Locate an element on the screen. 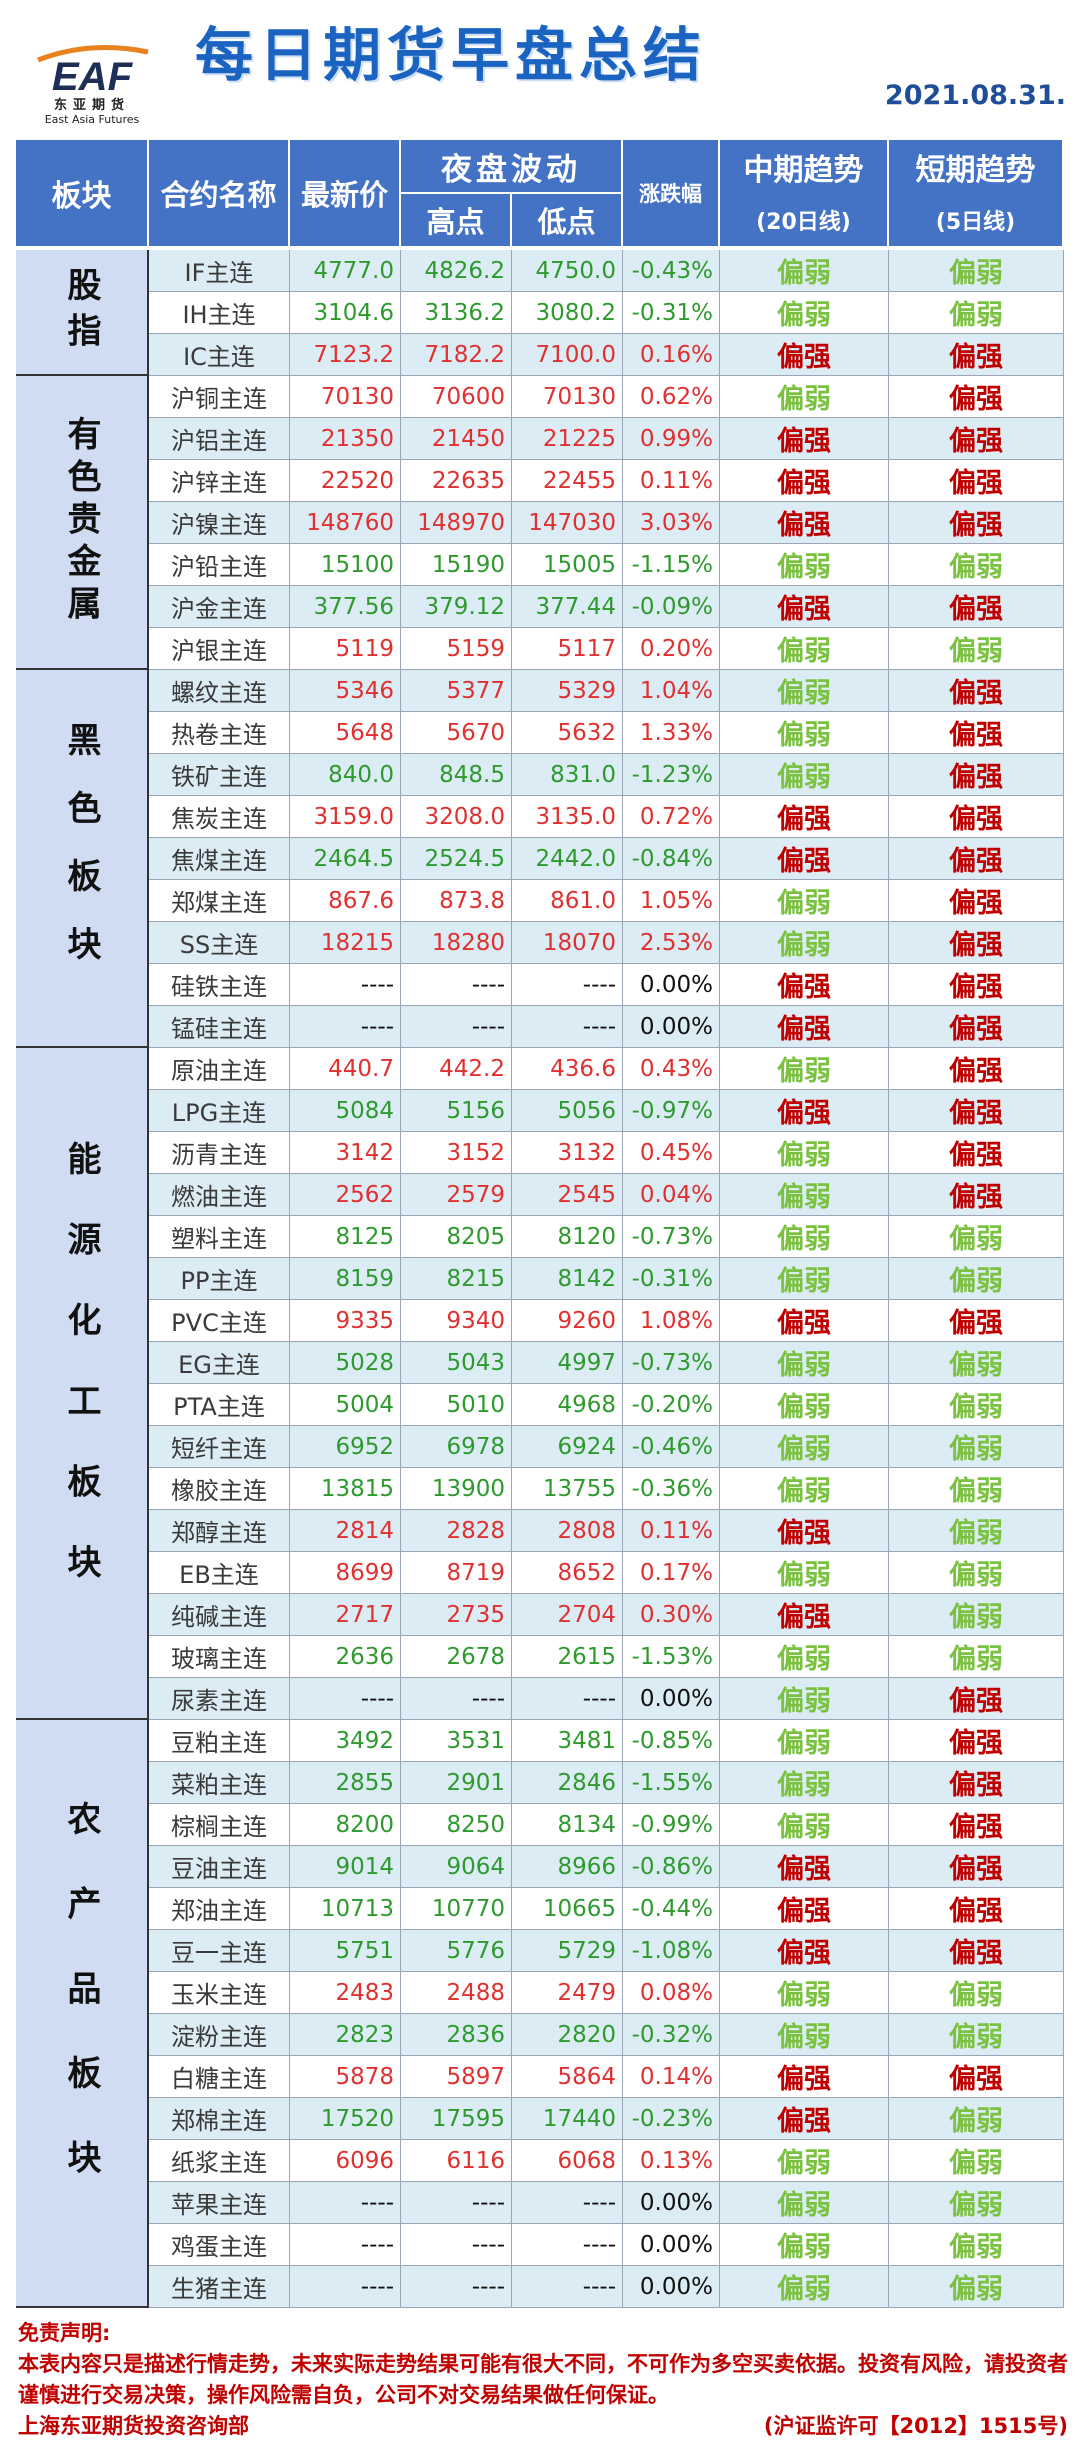  price: 8966 is located at coordinates (567, 1867).